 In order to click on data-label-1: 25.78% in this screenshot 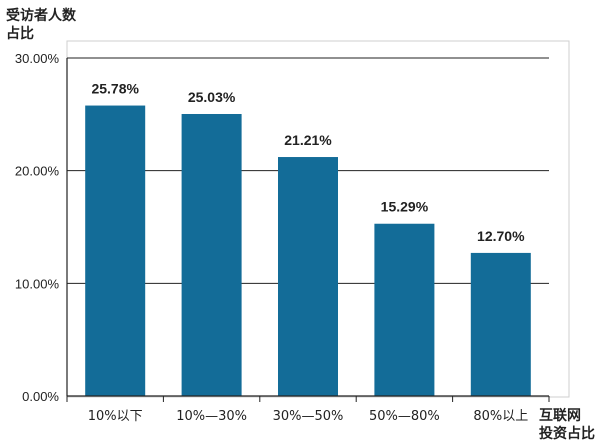, I will do `click(115, 89)`.